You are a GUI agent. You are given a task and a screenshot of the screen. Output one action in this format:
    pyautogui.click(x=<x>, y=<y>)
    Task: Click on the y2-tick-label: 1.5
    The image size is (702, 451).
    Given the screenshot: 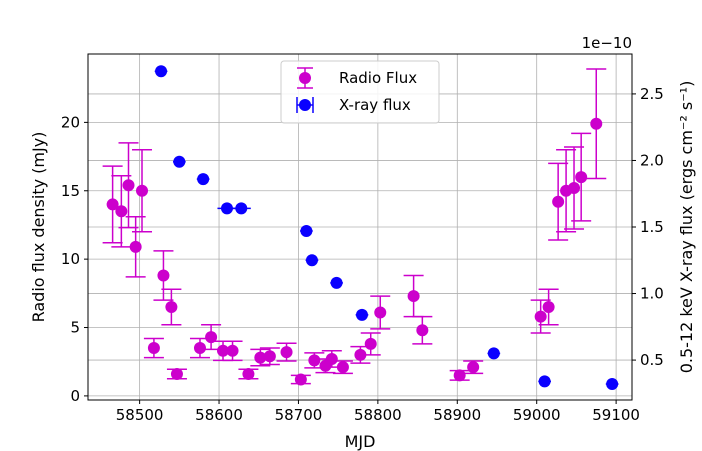 What is the action you would take?
    pyautogui.click(x=652, y=227)
    